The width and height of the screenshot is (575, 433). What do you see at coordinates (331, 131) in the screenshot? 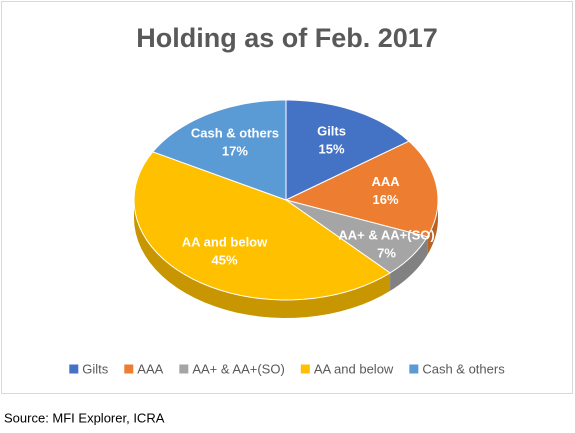
I see `data-label-name: Gilts` at bounding box center [331, 131].